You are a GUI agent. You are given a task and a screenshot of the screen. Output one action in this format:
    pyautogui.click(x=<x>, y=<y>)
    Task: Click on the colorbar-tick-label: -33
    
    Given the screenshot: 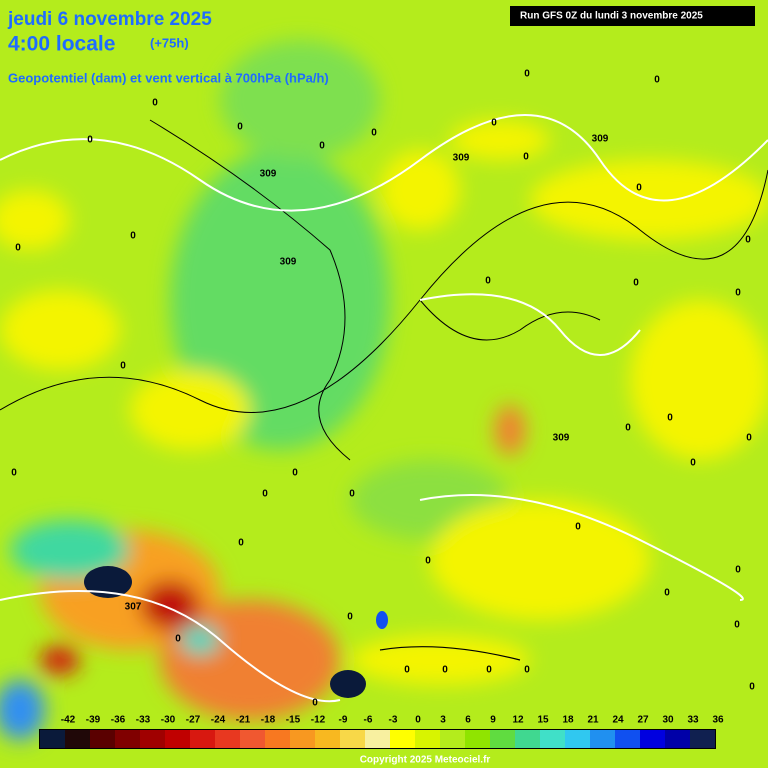 What is the action you would take?
    pyautogui.click(x=143, y=720)
    